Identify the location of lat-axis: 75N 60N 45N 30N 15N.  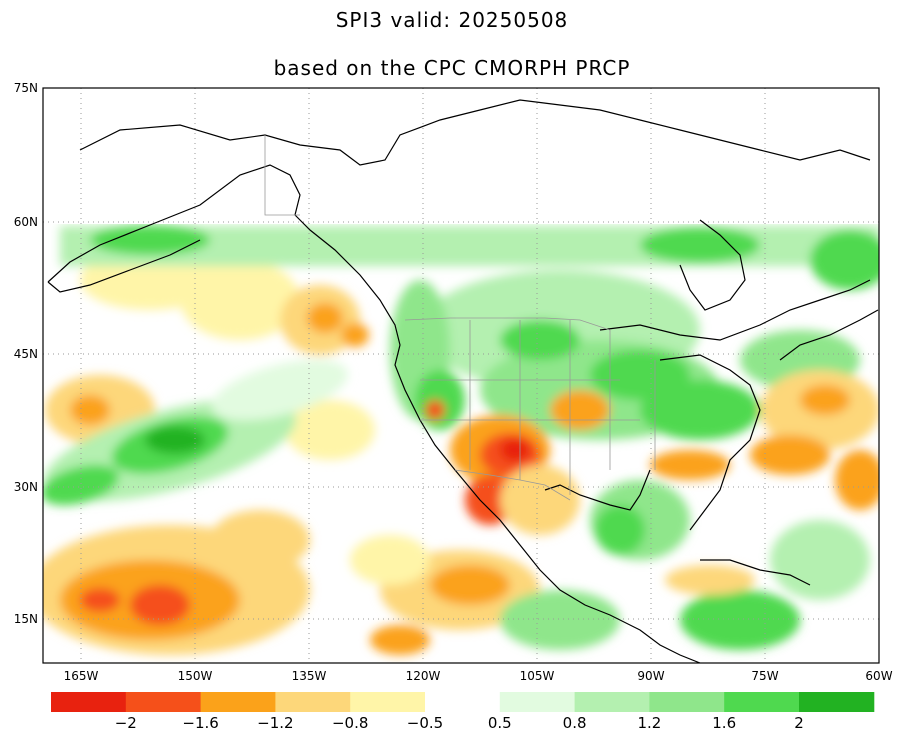
(26, 353).